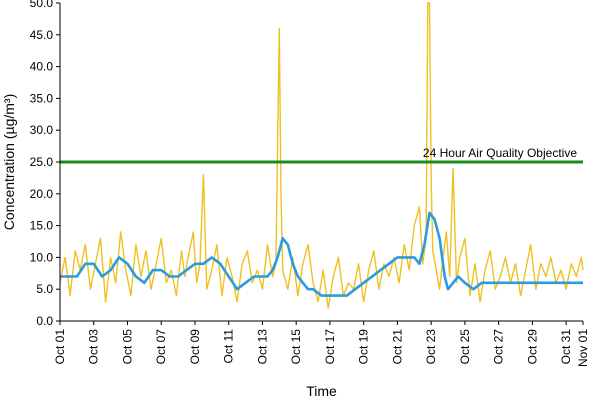 This screenshot has width=600, height=400. What do you see at coordinates (229, 346) in the screenshot?
I see `x-tick-label: Oct 11` at bounding box center [229, 346].